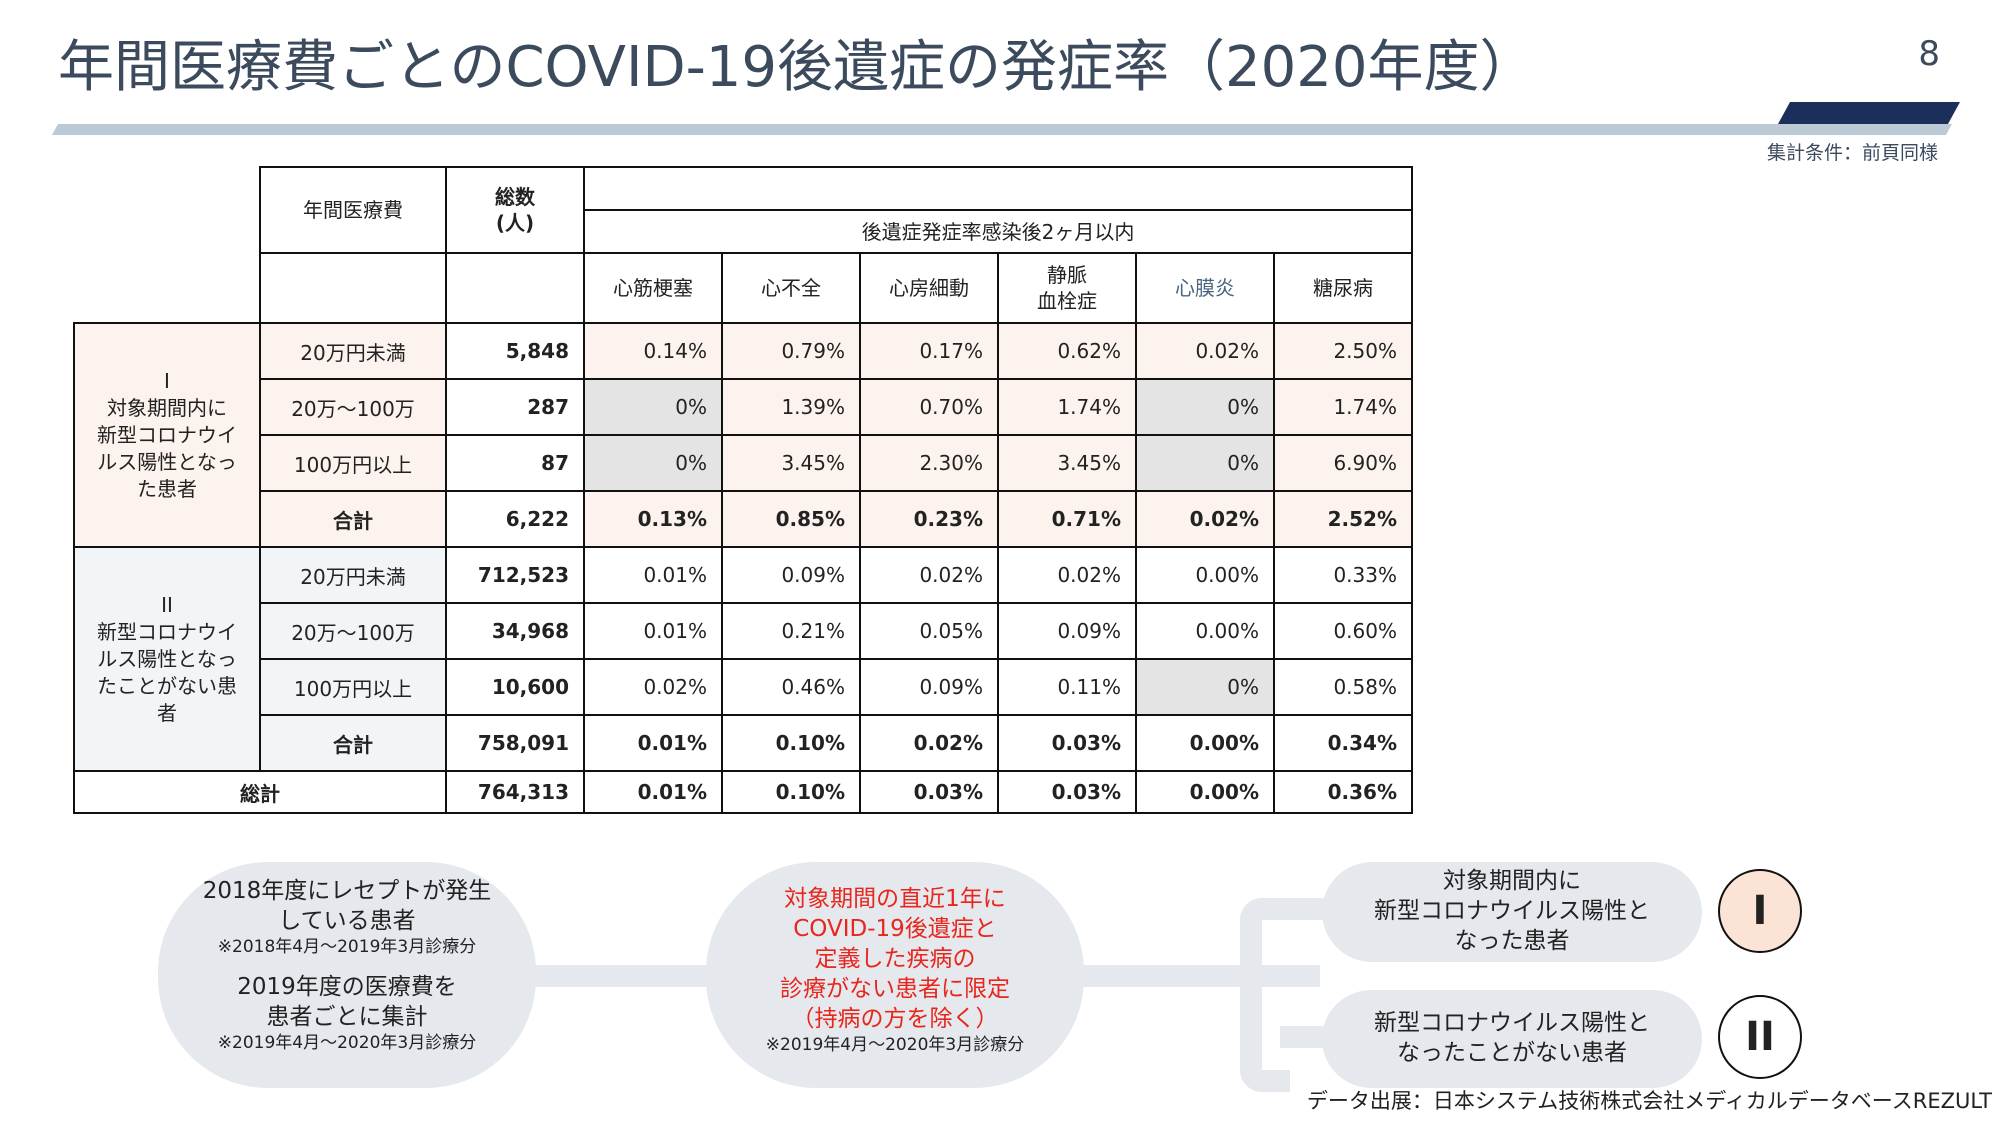  What do you see at coordinates (653, 351) in the screenshot?
I see `rate-cell: 0.14%` at bounding box center [653, 351].